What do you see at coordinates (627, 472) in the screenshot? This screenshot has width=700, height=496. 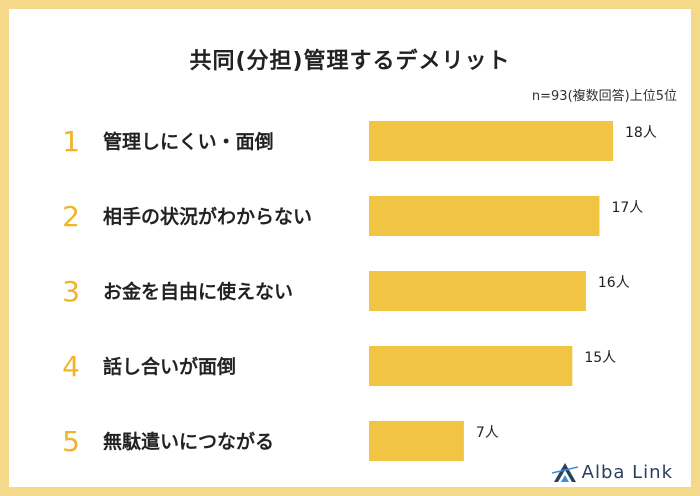 I see `logo-text: Alba Link` at bounding box center [627, 472].